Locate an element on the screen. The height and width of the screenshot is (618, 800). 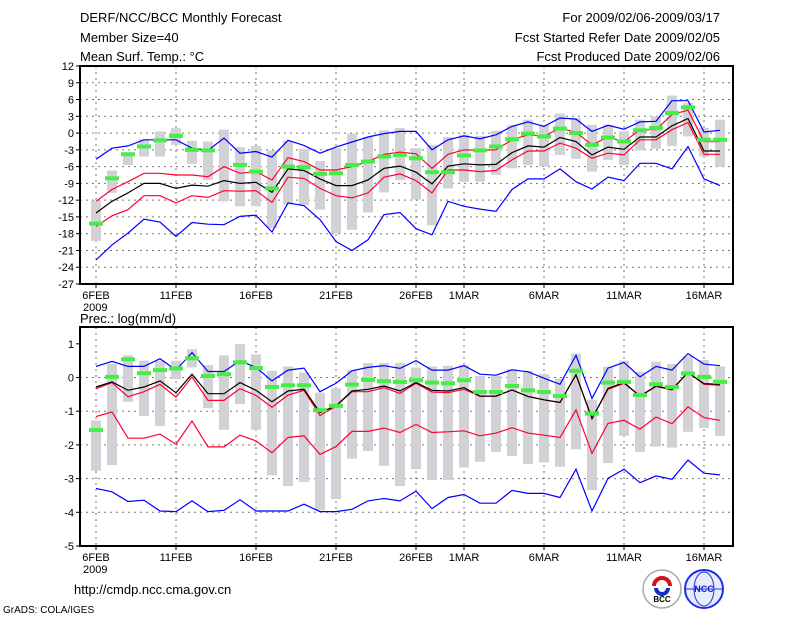
y-tick-label: -9 is located at coordinates (69, 184).